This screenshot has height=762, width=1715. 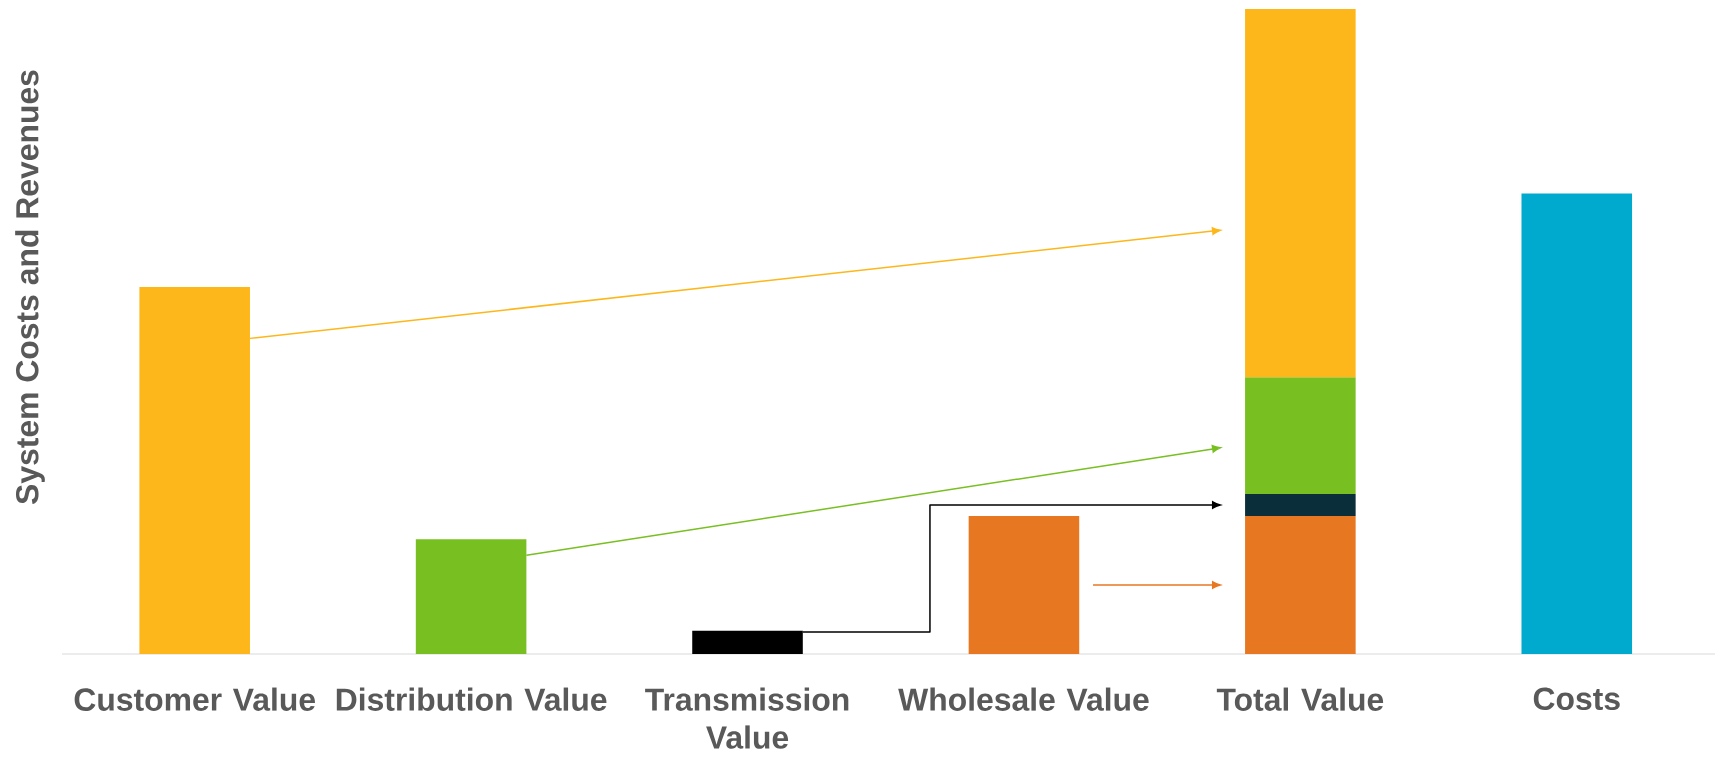 What do you see at coordinates (194, 699) in the screenshot?
I see `x-tick-label: Customer Value` at bounding box center [194, 699].